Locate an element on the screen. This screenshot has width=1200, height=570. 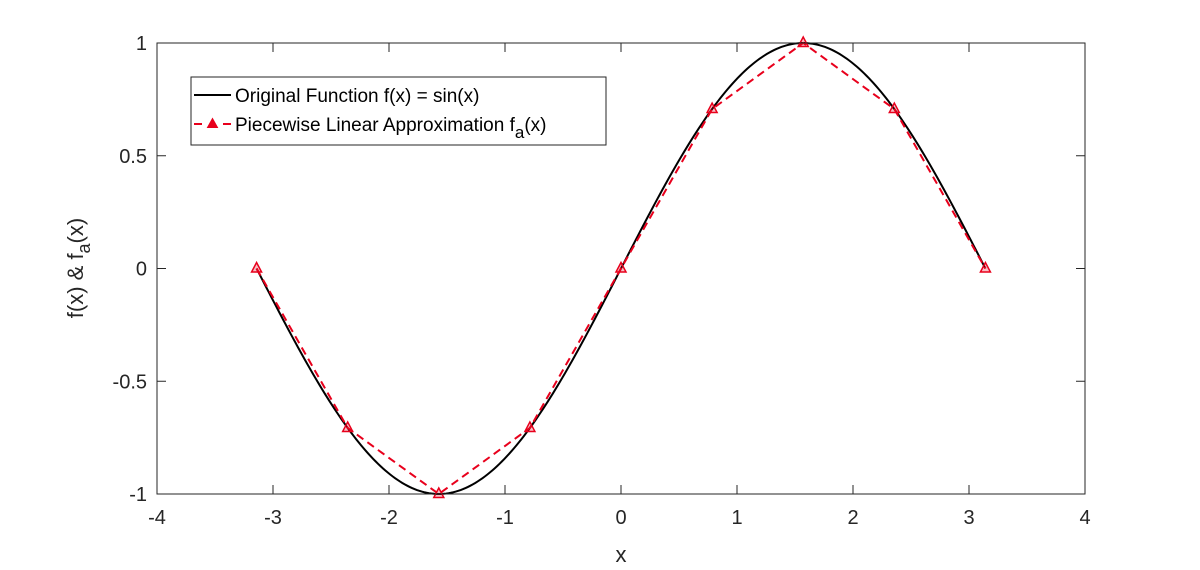
y-tick-label: -1 is located at coordinates (138, 495).